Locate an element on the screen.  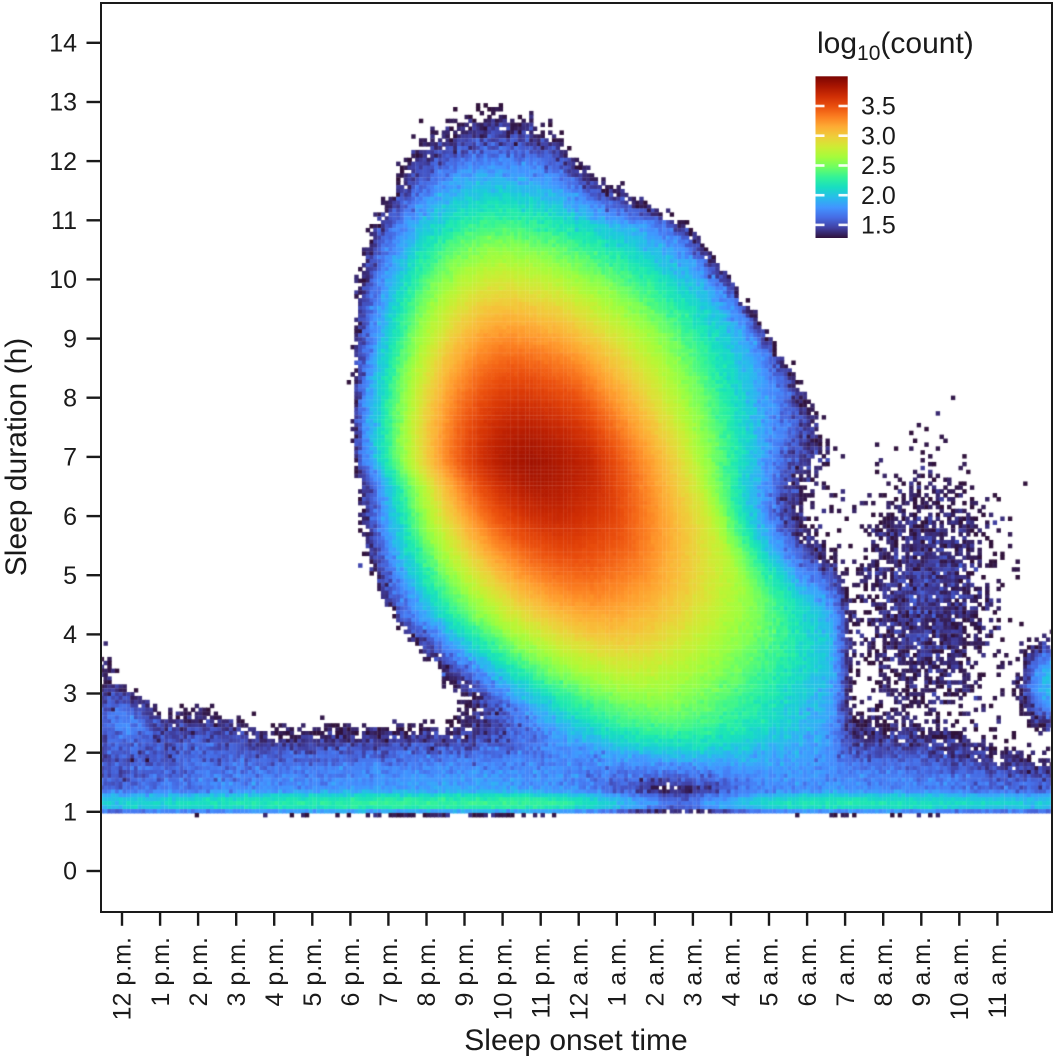
svg-text: Sleep duration (h) is located at coordinates (16, 457).